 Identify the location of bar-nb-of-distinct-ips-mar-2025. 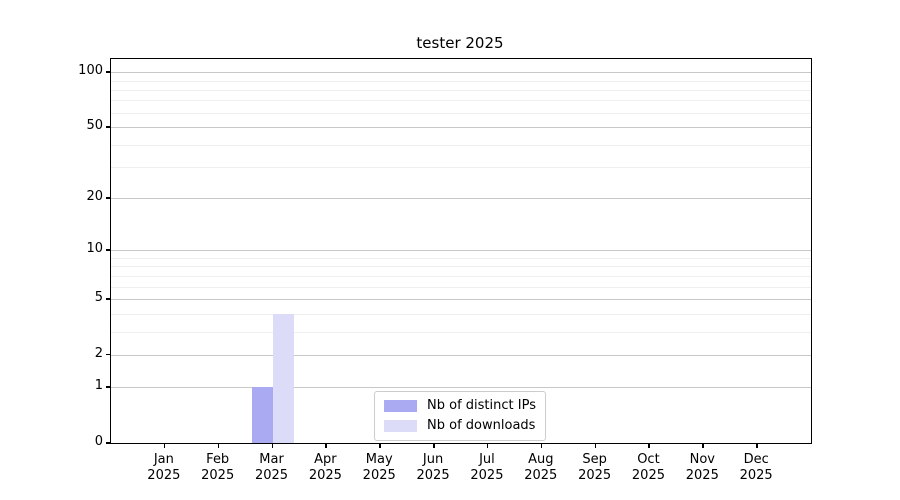
(262, 415).